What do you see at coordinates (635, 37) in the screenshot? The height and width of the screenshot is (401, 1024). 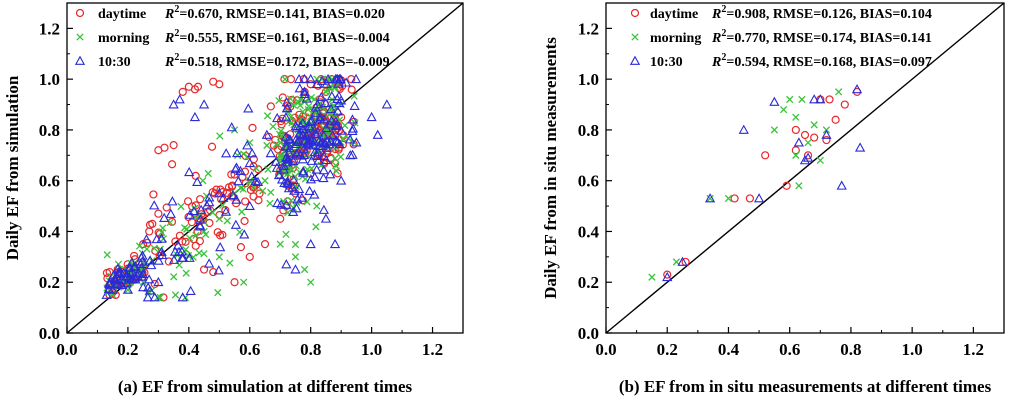 I see `legend-marker-morning` at bounding box center [635, 37].